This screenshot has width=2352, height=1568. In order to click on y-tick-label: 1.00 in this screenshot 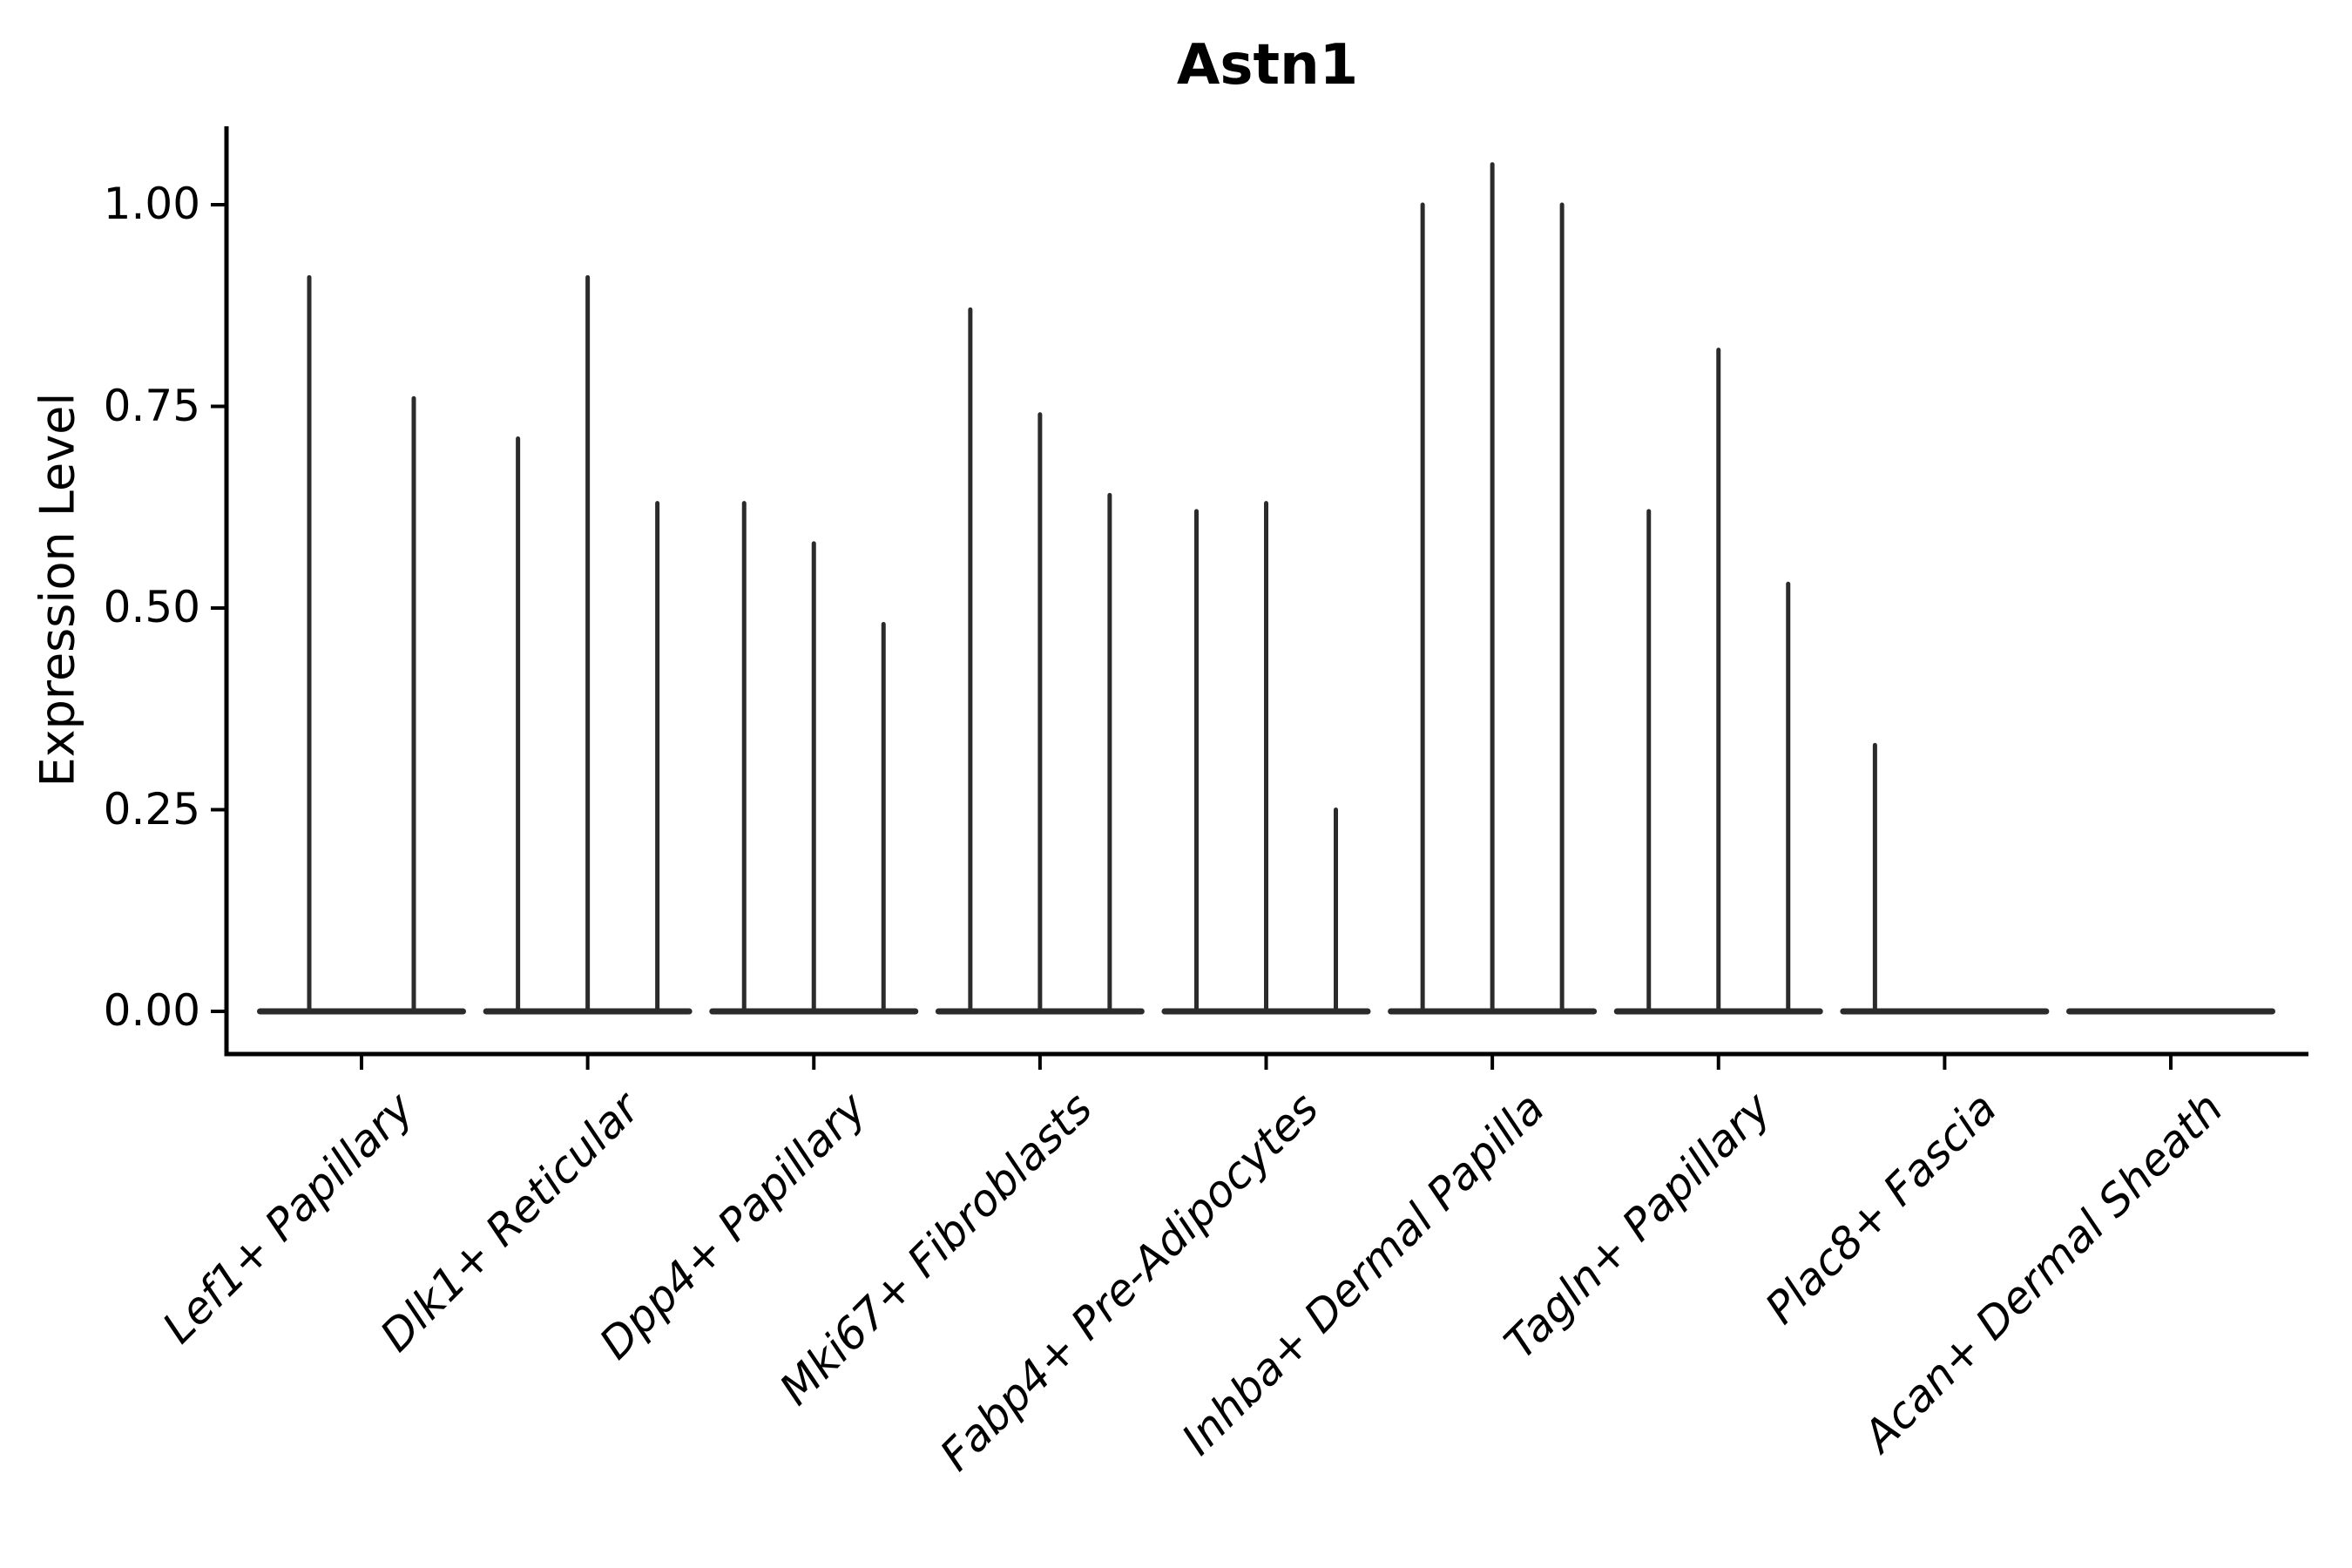, I will do `click(151, 204)`.